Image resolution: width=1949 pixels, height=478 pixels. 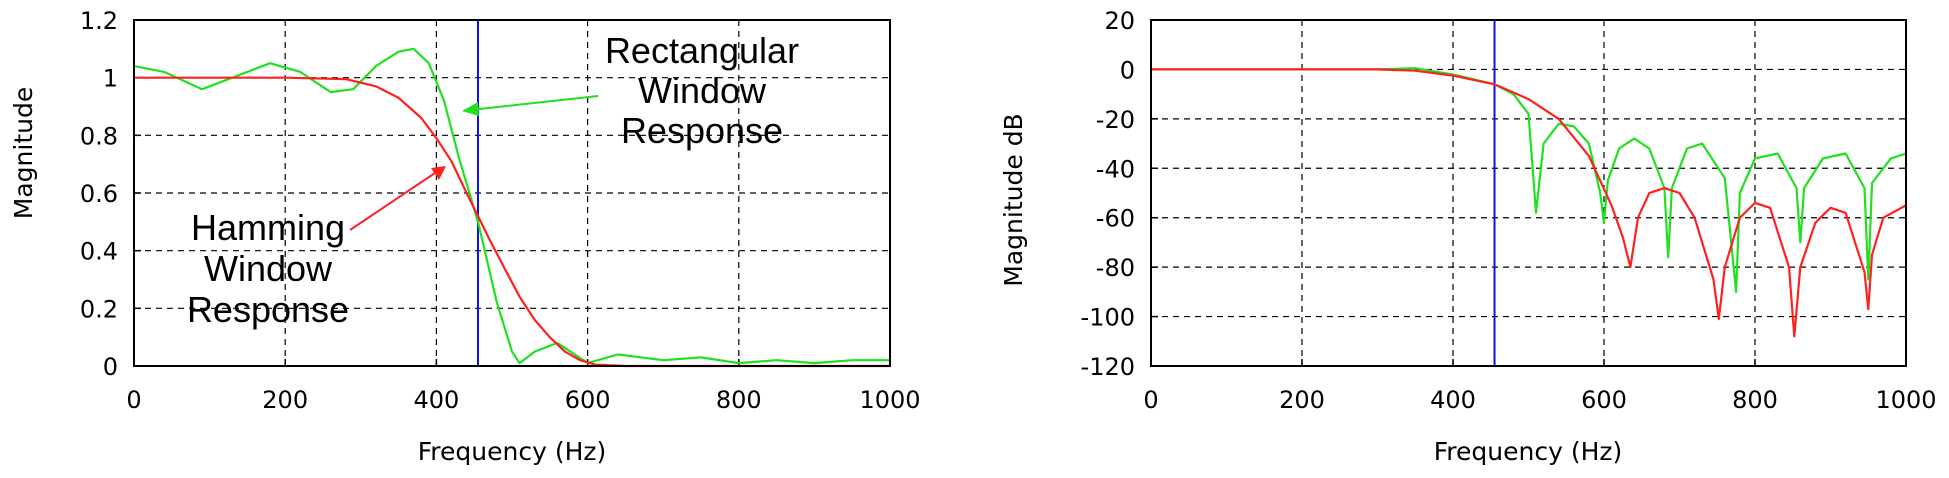 I want to click on hamming-arrow-head, so click(x=438, y=173).